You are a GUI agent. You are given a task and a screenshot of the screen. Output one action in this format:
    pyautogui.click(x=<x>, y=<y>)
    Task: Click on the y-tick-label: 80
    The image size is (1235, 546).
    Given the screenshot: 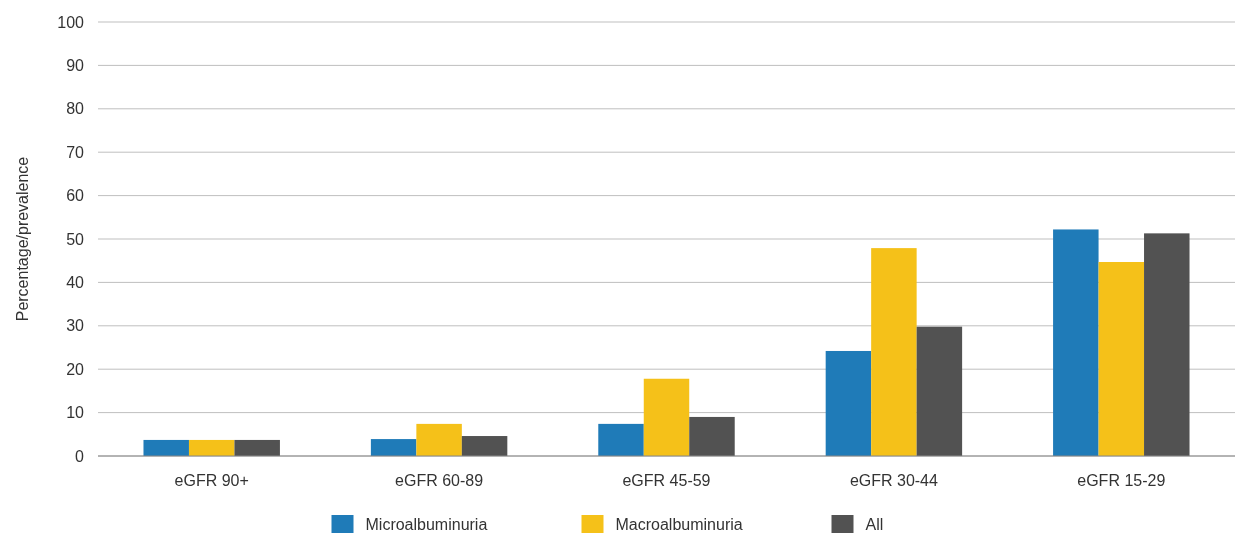 What is the action you would take?
    pyautogui.click(x=75, y=109)
    